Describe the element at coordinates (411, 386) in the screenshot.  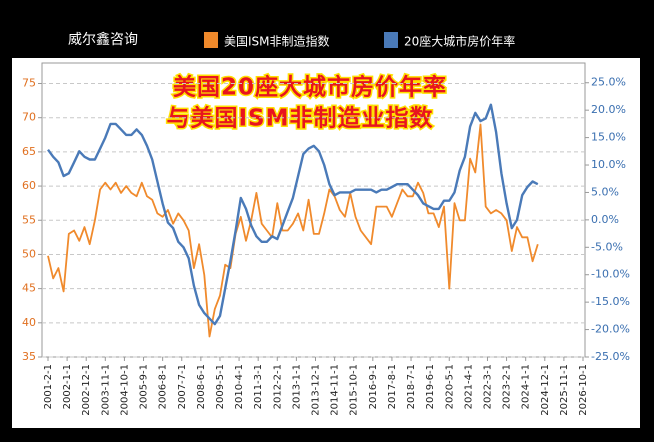
I see `x-tick-label: 2018-7-1` at that location.